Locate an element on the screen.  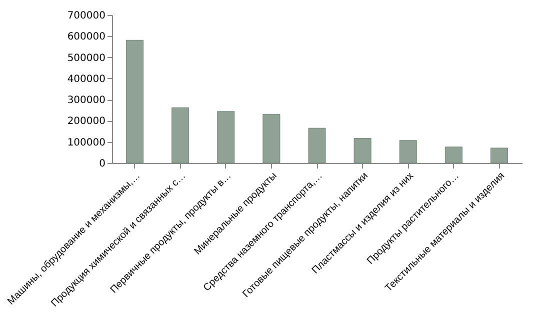
y-tick-label: 300000 is located at coordinates (86, 100).